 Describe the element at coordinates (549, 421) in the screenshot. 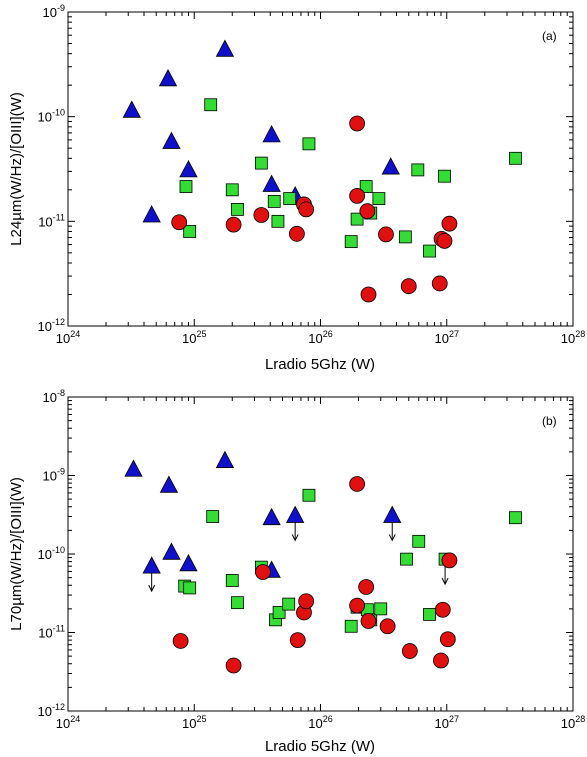

I see `panel-label: (b)` at that location.